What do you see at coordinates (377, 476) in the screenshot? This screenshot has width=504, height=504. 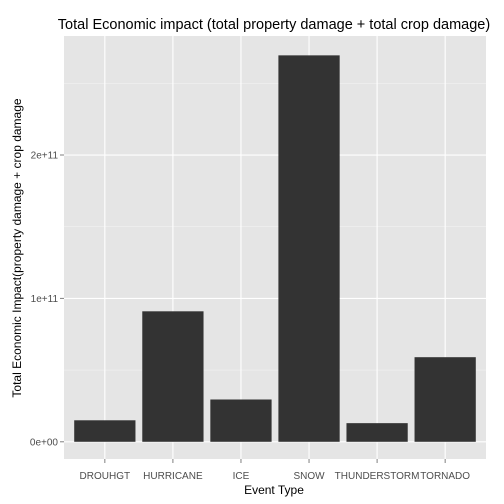 I see `x-tick-label: THUNDERSTORM` at bounding box center [377, 476].